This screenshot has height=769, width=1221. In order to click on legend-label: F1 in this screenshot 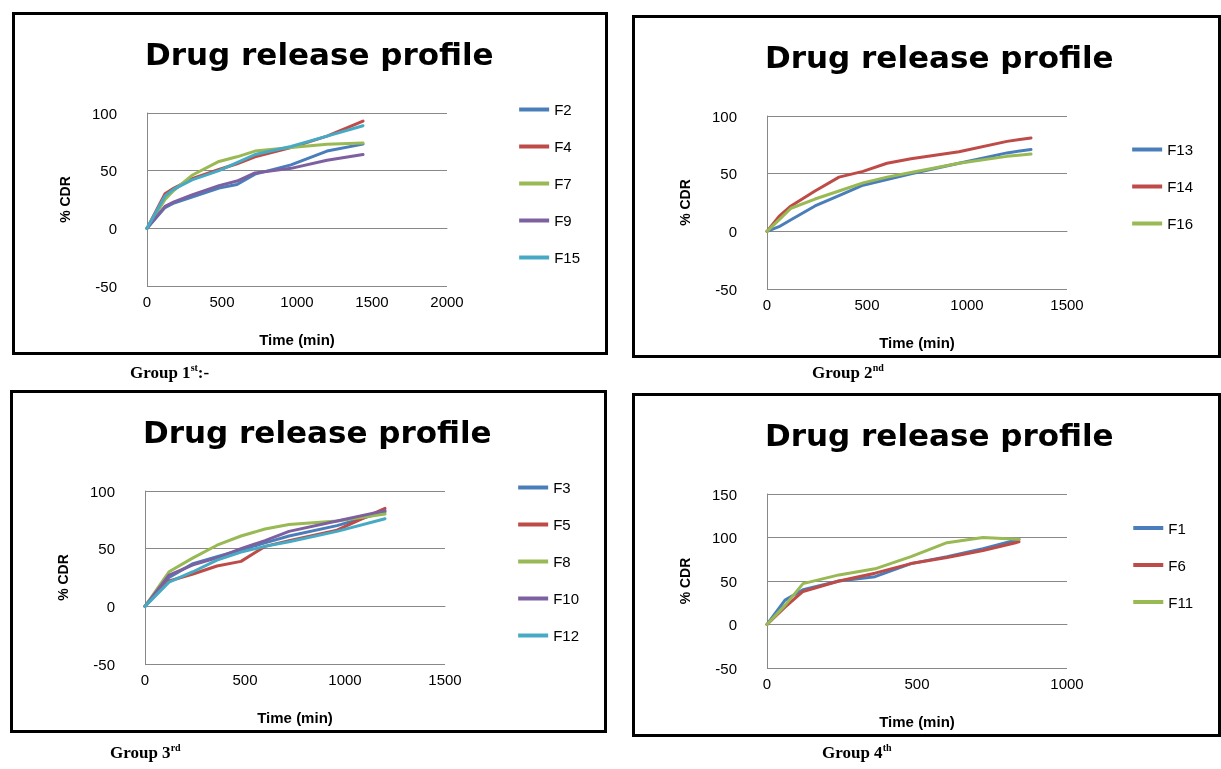, I will do `click(1177, 528)`.